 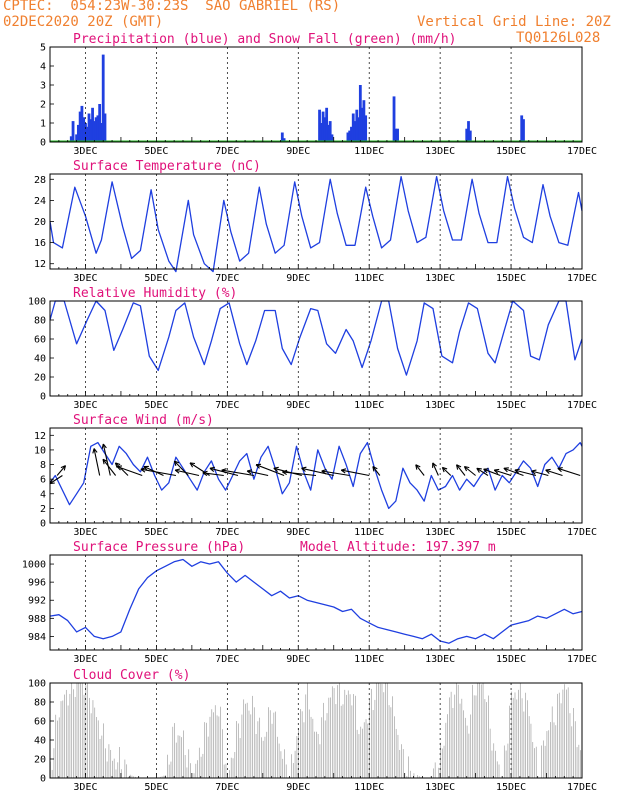 I want to click on pressure-line, so click(x=316, y=601).